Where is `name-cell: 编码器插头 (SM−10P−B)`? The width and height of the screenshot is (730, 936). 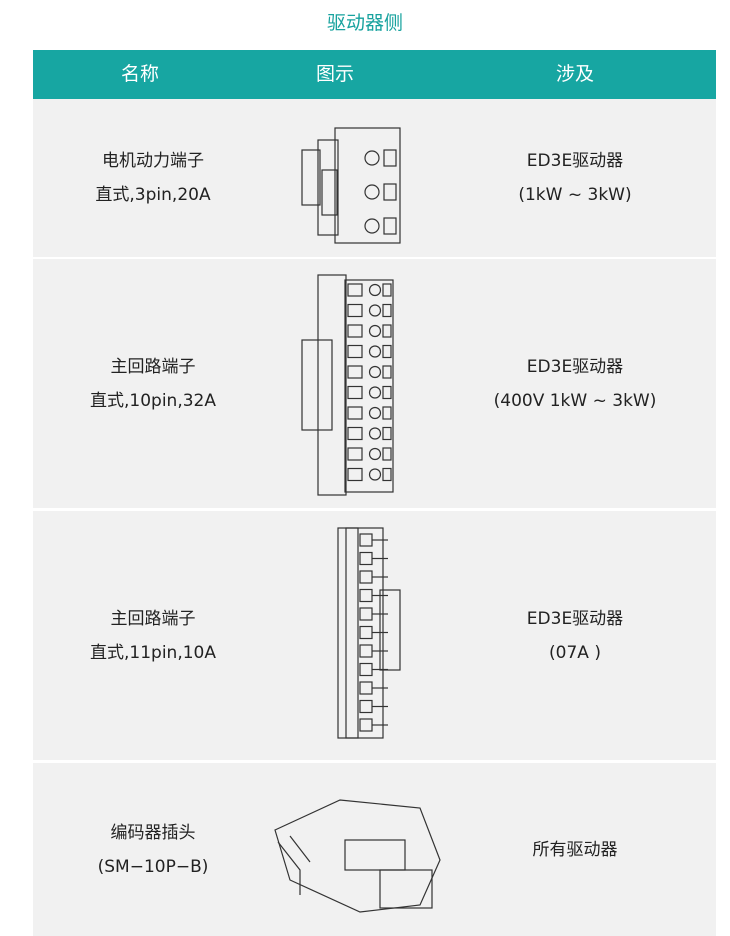 name-cell: 编码器插头 (SM−10P−B) is located at coordinates (153, 850).